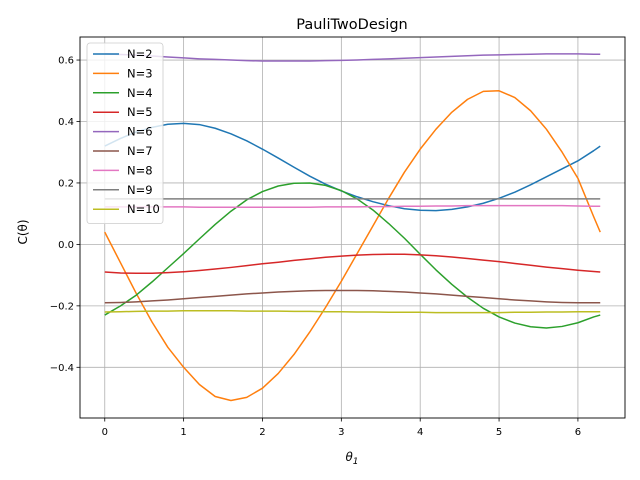 The image size is (640, 480). What do you see at coordinates (62, 306) in the screenshot?
I see `y-tick-label: −0.2` at bounding box center [62, 306].